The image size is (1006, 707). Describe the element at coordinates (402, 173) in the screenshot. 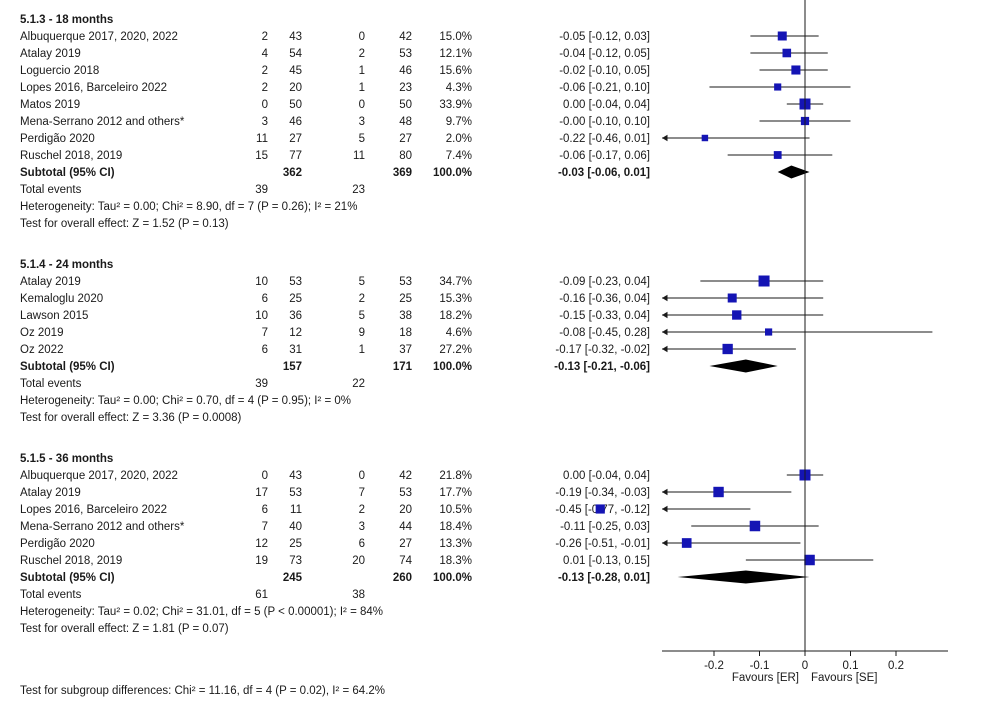

I see `subtotal-total-se: 369` at that location.